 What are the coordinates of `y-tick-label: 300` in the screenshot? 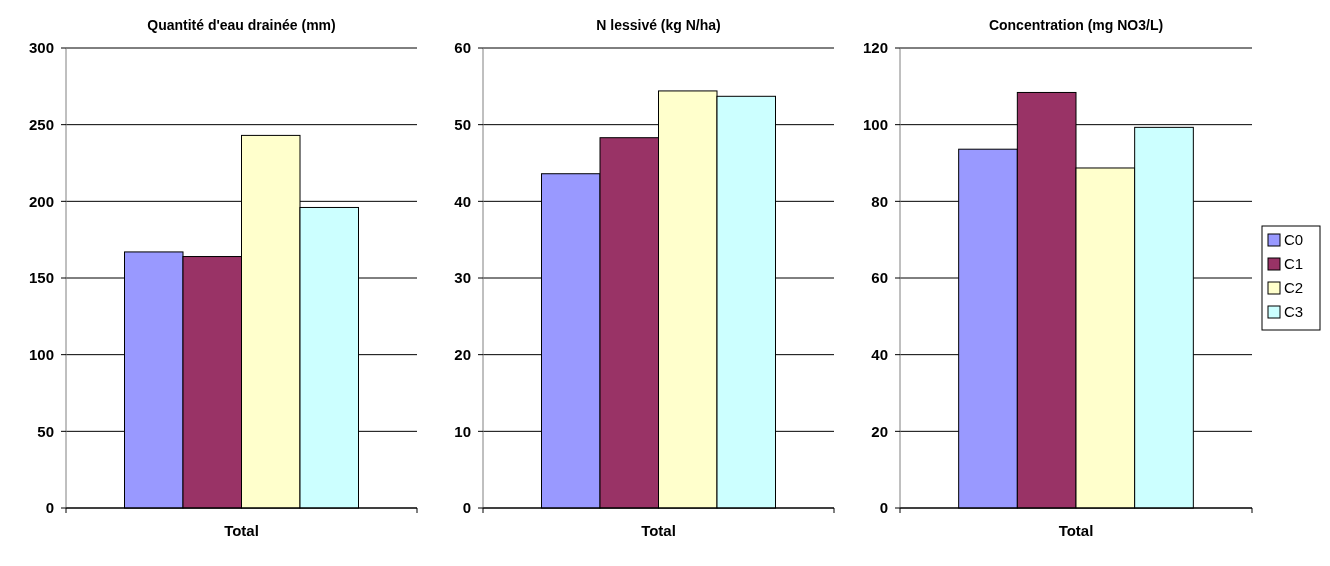 It's located at (41, 48).